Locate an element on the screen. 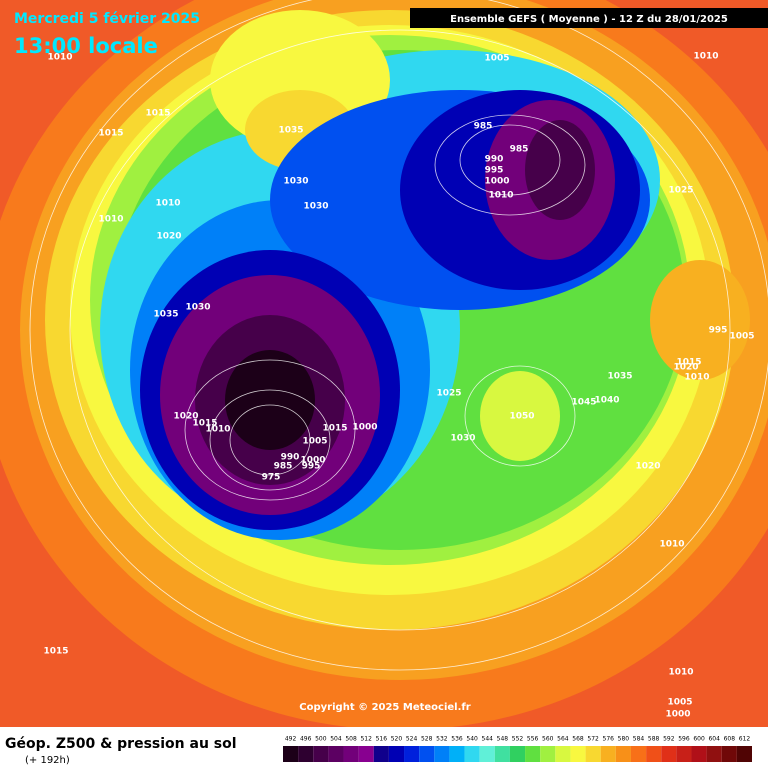 The width and height of the screenshot is (768, 768). scale-label: 492 is located at coordinates (291, 739).